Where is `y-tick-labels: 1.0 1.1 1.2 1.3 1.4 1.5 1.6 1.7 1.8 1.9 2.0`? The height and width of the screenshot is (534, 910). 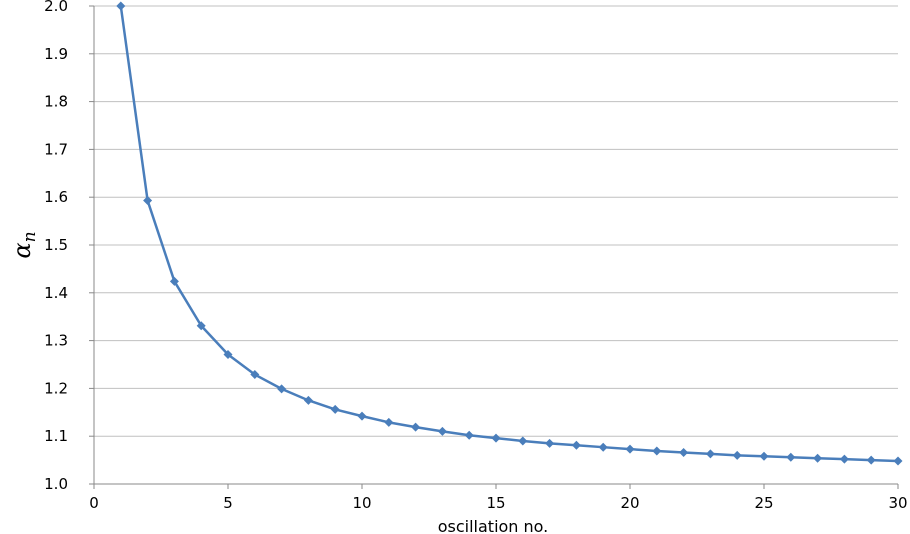 y-tick-labels: 1.0 1.1 1.2 1.3 1.4 1.5 1.6 1.7 1.8 1.9 2.0 is located at coordinates (56, 246).